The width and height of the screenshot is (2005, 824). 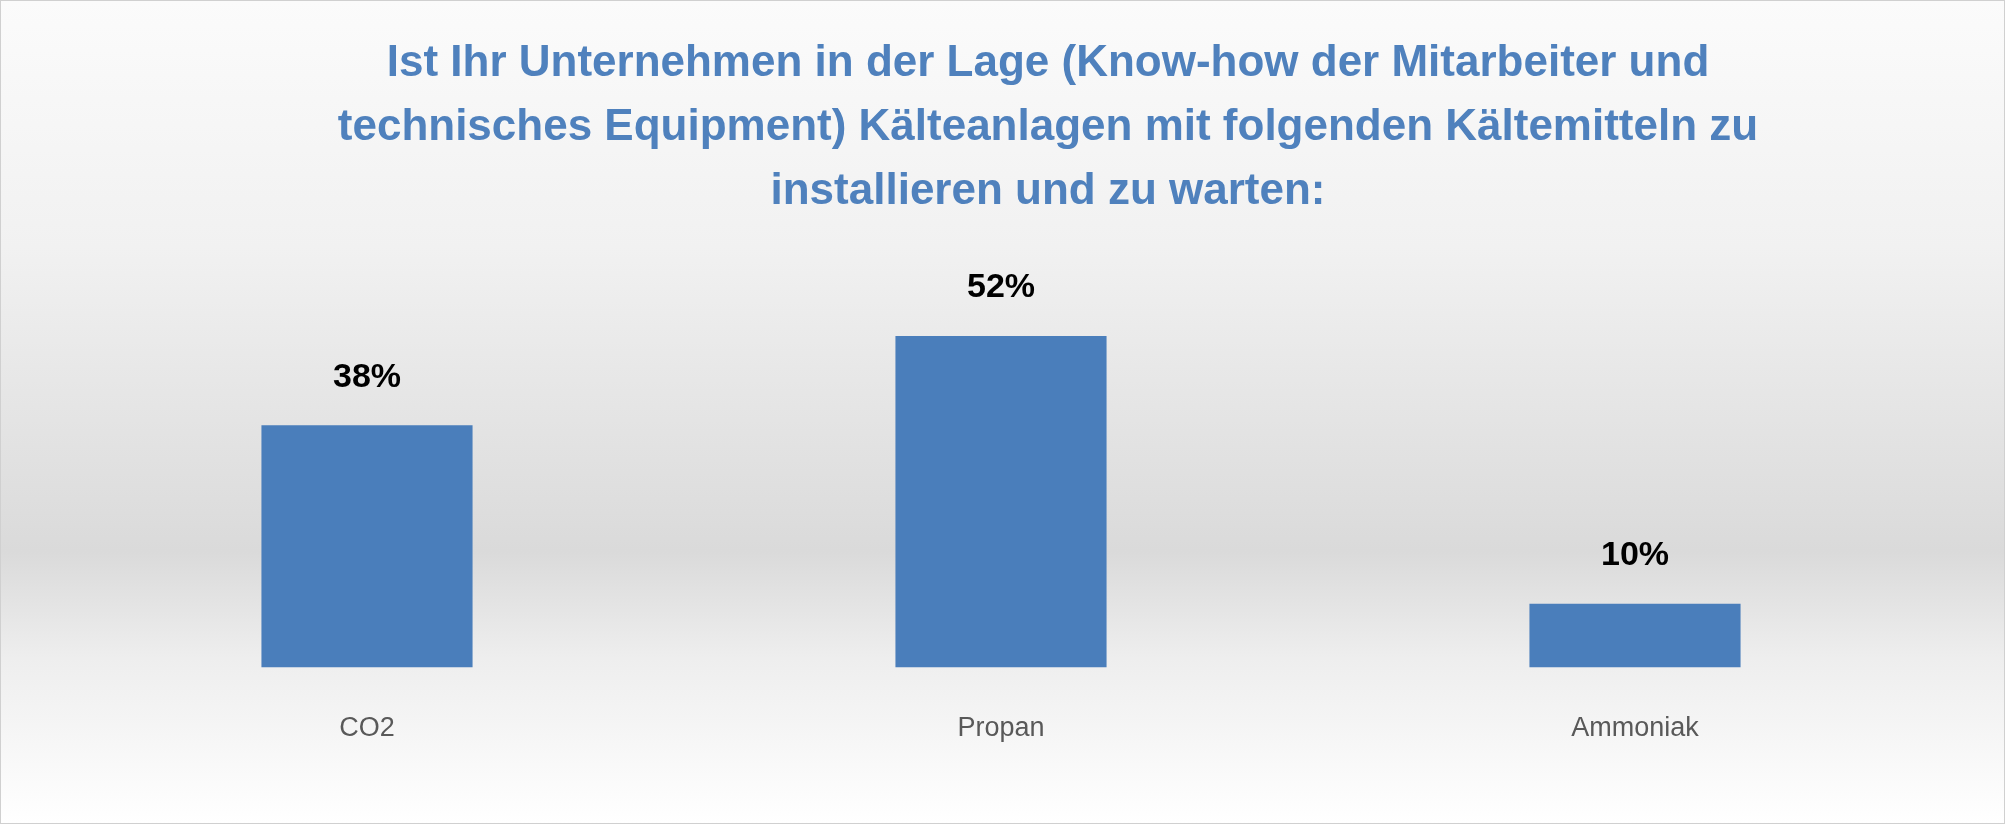 What do you see at coordinates (1635, 553) in the screenshot?
I see `data-label: 10%` at bounding box center [1635, 553].